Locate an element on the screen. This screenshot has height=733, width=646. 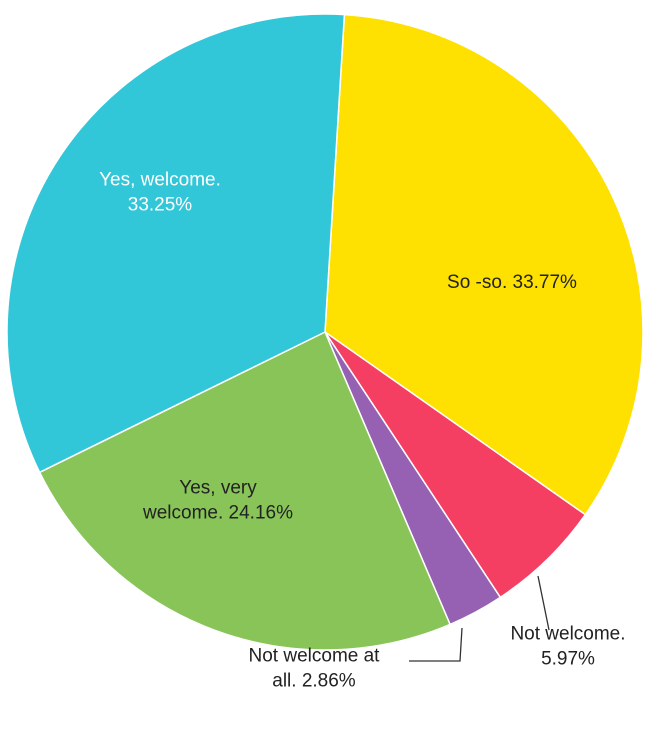
slice-label-line: 33.25% is located at coordinates (160, 205).